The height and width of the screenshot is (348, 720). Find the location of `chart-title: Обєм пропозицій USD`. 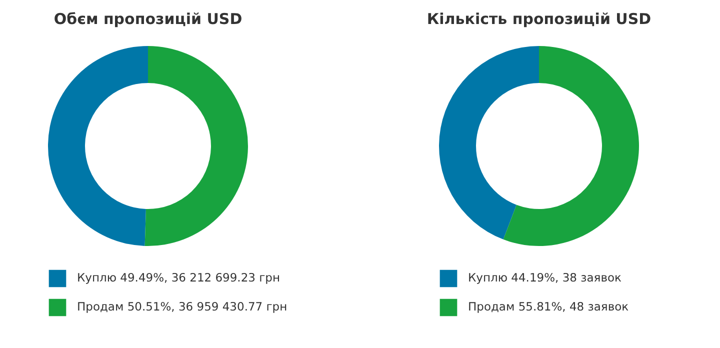

chart-title: Обєм пропозицій USD is located at coordinates (147, 19).